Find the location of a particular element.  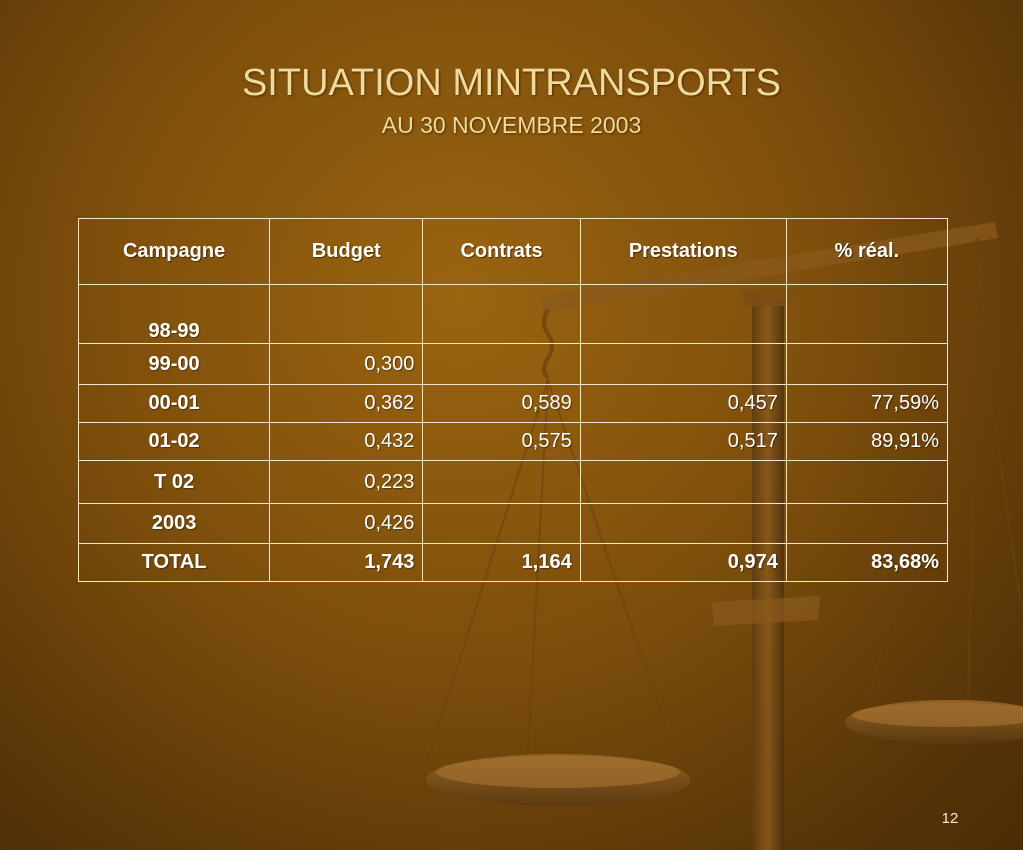

table-row: 01-02 0,432 0,575 0,517 89,91% is located at coordinates (513, 441).